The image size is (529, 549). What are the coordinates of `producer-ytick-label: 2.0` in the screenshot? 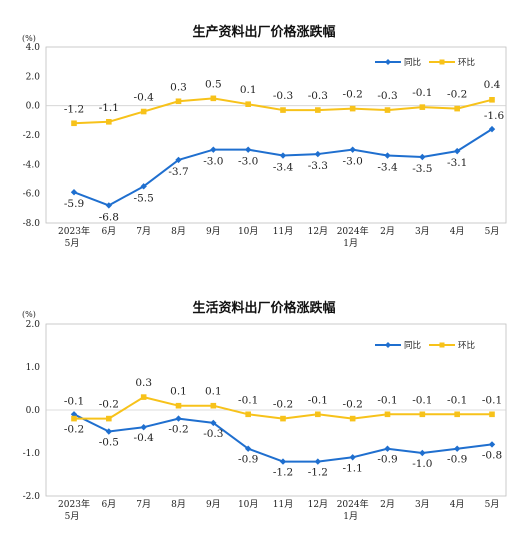 It's located at (33, 77).